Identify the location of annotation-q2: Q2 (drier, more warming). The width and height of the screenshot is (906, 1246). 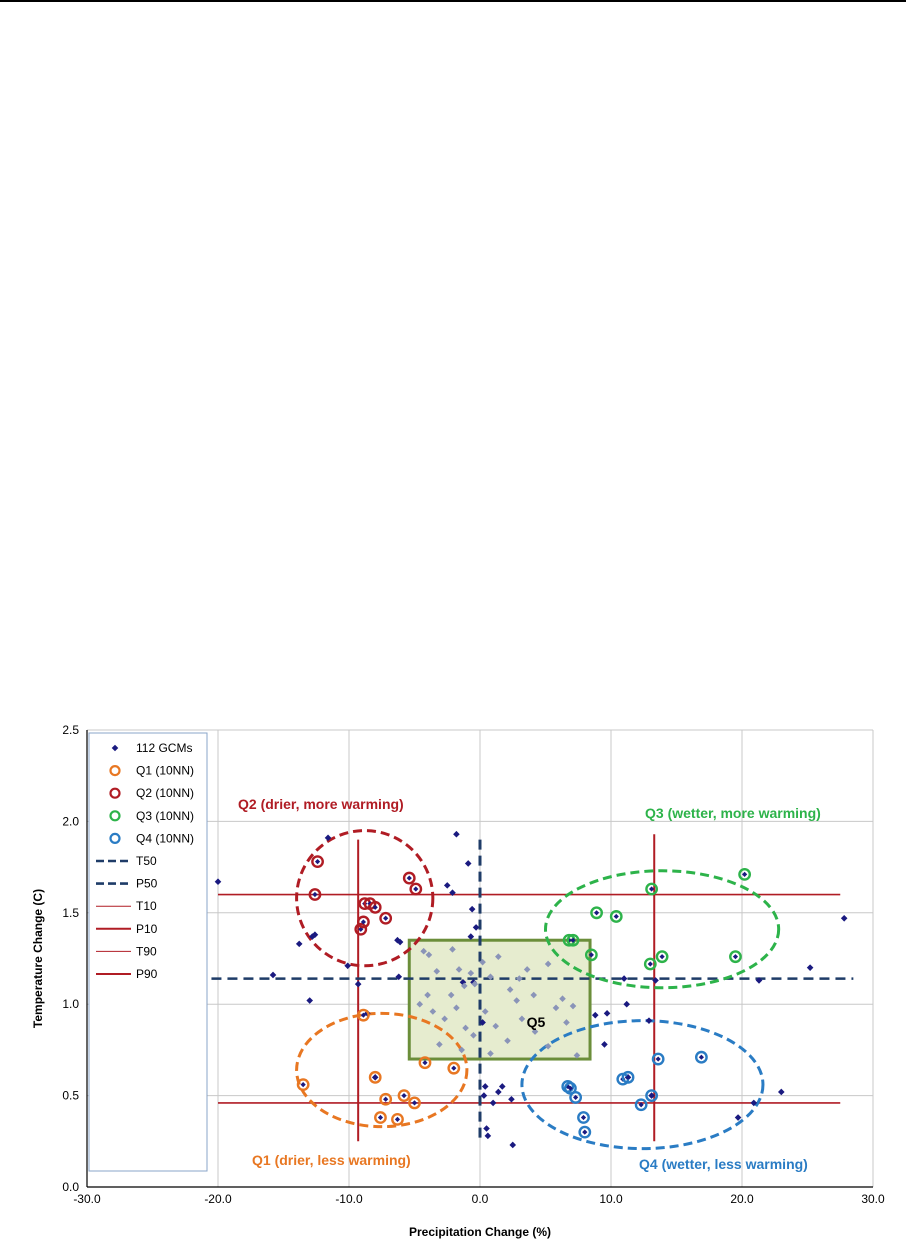
(321, 804).